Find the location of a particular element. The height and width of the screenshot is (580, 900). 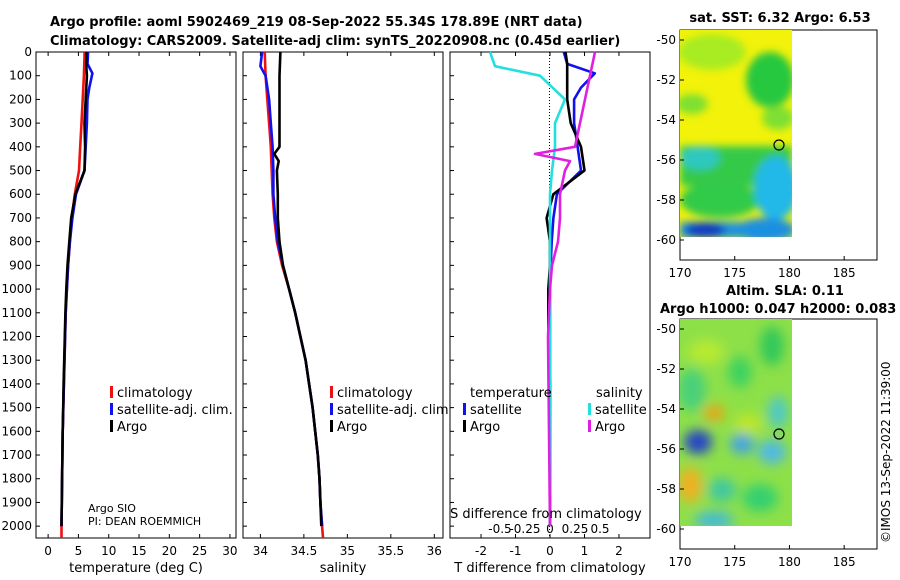

y-tick-label: 1700 is located at coordinates (16, 455).